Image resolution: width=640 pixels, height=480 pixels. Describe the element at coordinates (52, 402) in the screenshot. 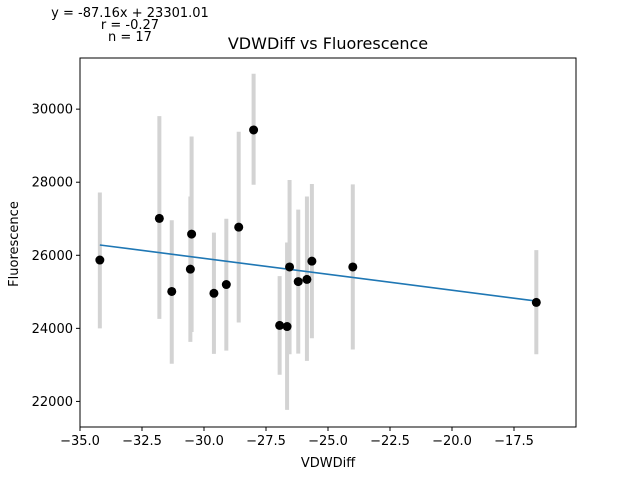

I see `y-tick-label: 22000` at that location.